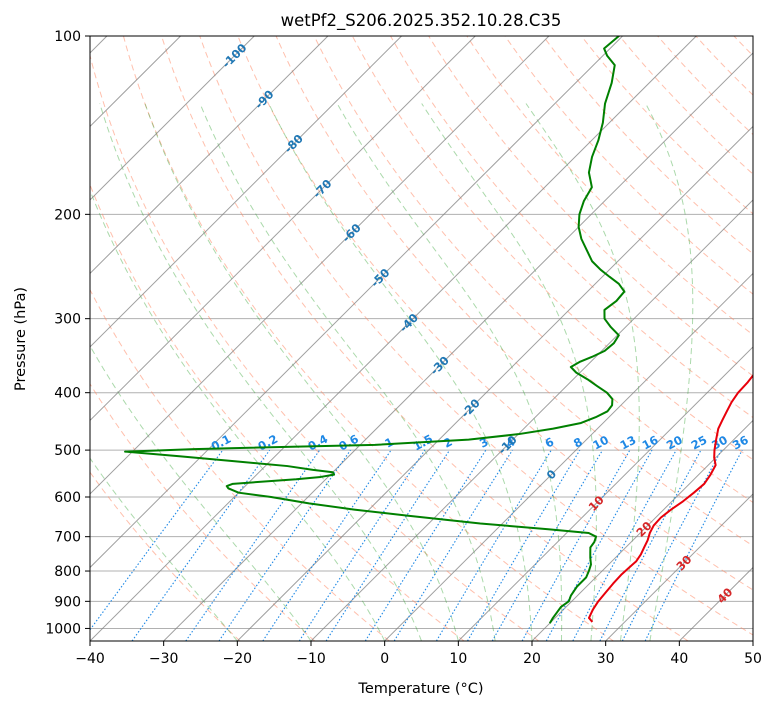 The image size is (775, 708). What do you see at coordinates (67, 394) in the screenshot?
I see `y-tick-label-6: 400` at bounding box center [67, 394].